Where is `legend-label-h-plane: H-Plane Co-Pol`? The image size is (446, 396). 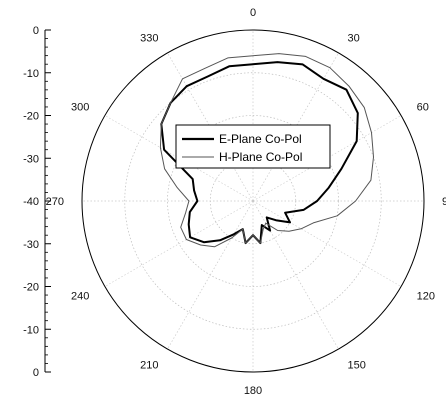
legend-label-h-plane: H-Plane Co-Pol is located at coordinates (260, 157).